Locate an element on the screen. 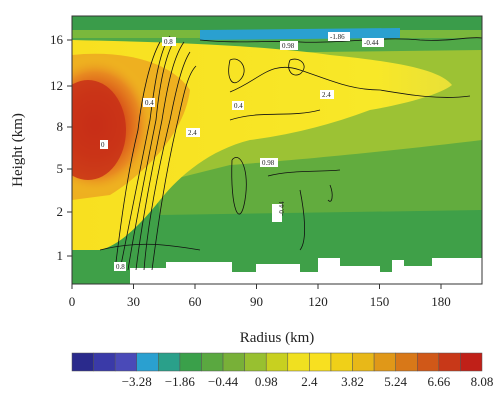 This screenshot has width=500, height=413. colorbar-label: −1.86 is located at coordinates (180, 381).